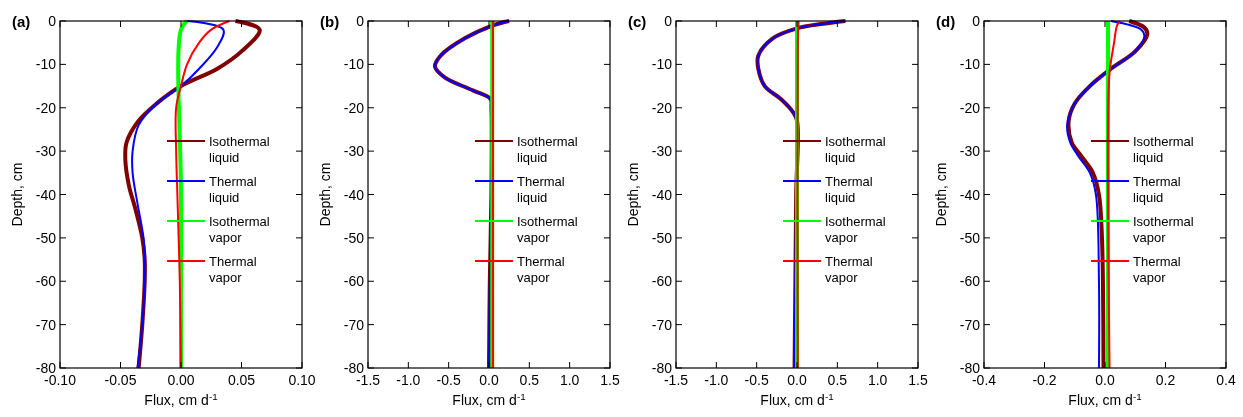  What do you see at coordinates (1044, 380) in the screenshot?
I see `x-tick-label: -0.2` at bounding box center [1044, 380].